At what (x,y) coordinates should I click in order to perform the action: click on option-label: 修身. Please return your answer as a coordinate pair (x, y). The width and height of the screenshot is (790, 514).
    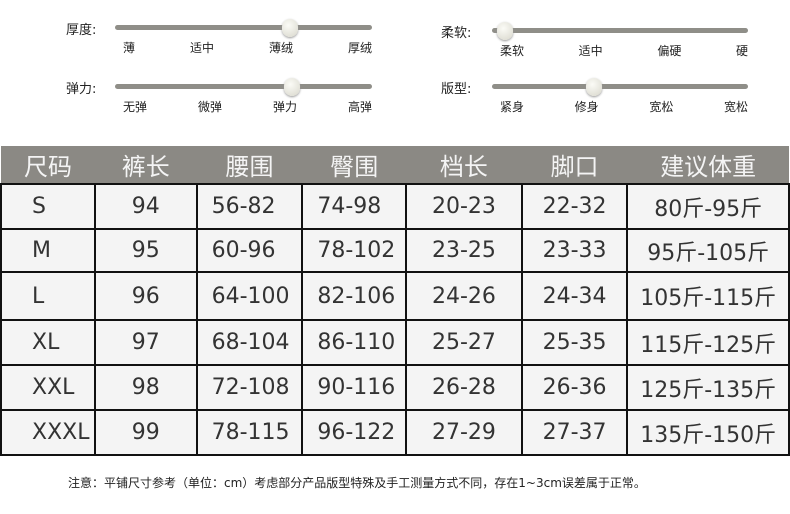
    Looking at the image, I should click on (586, 107).